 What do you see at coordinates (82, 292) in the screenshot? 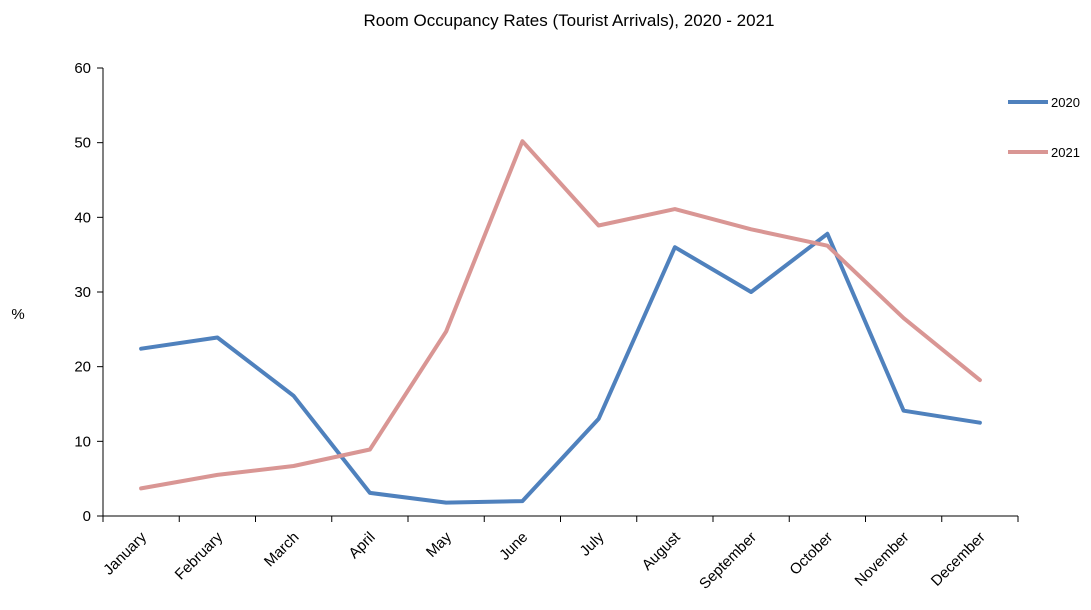
I see `y-tick-label: 30` at bounding box center [82, 292].